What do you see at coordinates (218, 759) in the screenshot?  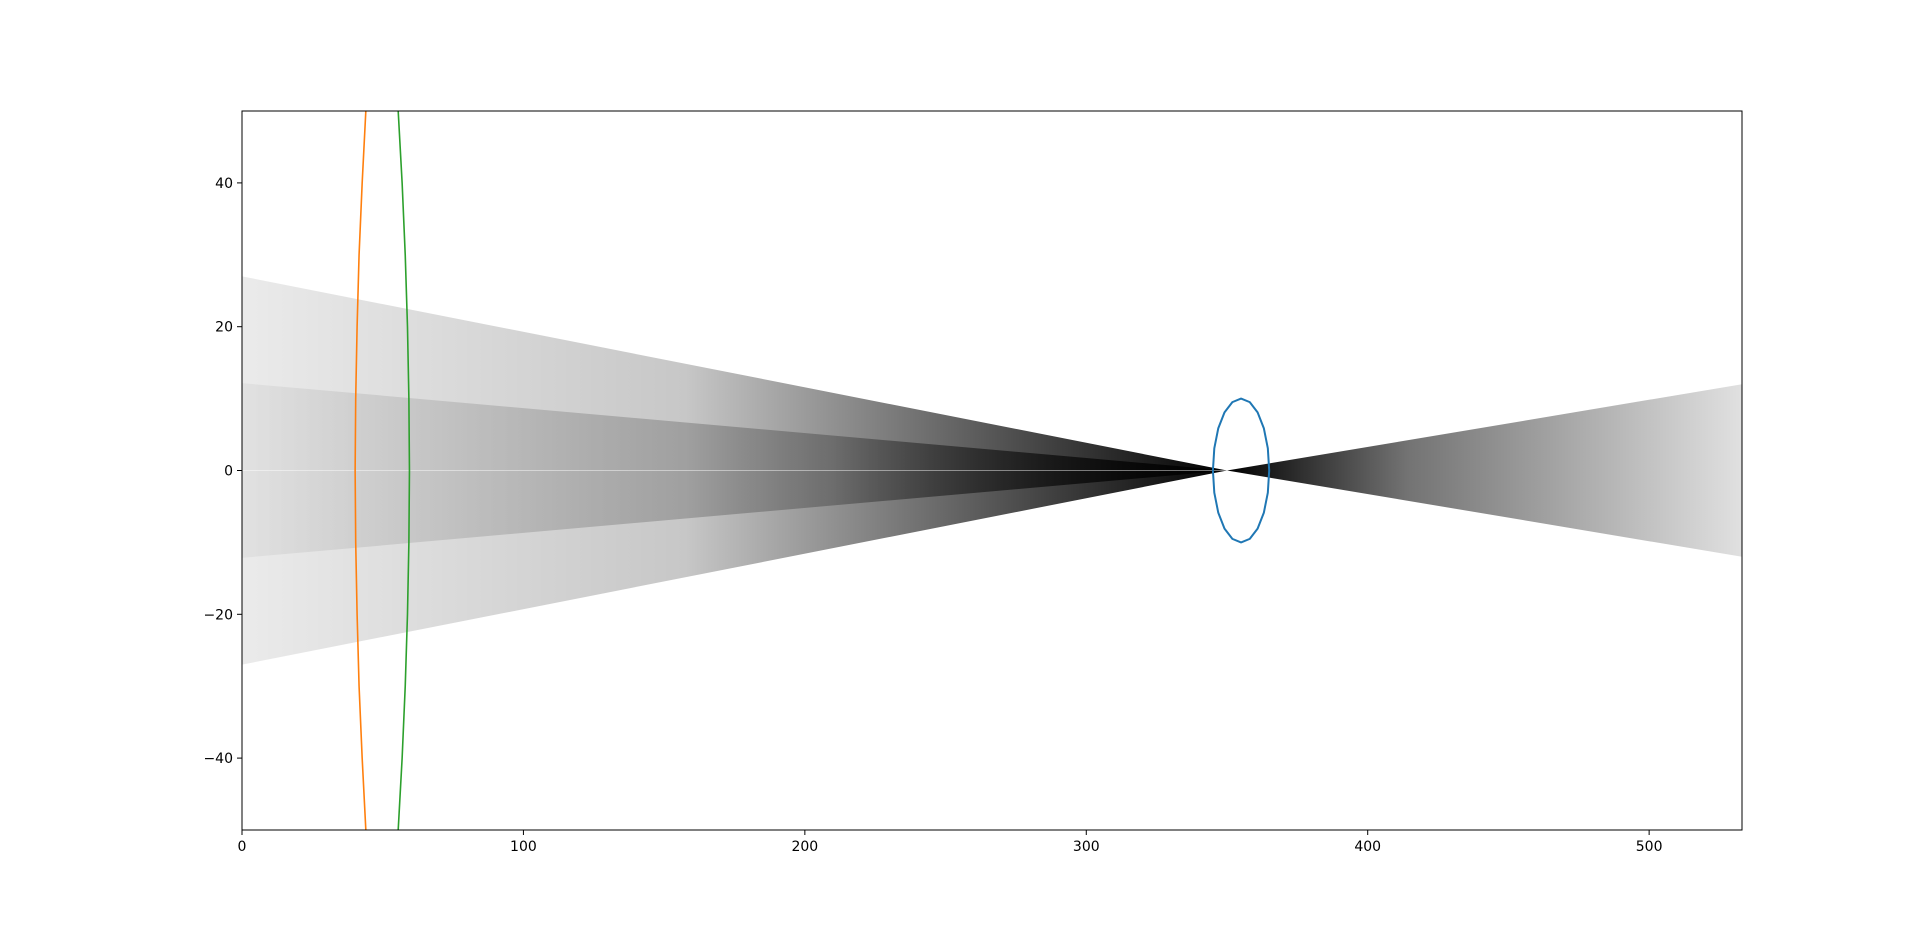 I see `y-tick-label: −40` at bounding box center [218, 759].